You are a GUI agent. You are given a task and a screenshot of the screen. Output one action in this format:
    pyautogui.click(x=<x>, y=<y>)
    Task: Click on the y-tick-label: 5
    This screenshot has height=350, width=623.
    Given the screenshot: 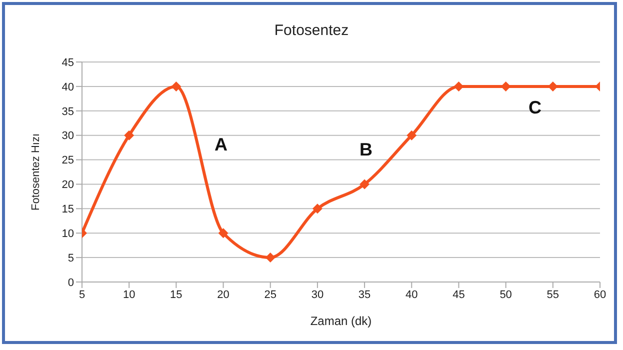 What is the action you would take?
    pyautogui.click(x=71, y=258)
    